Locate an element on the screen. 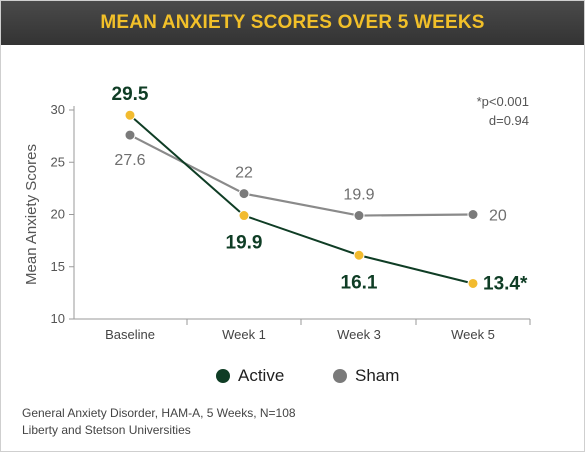  y-tick-label: 10 is located at coordinates (58, 318).